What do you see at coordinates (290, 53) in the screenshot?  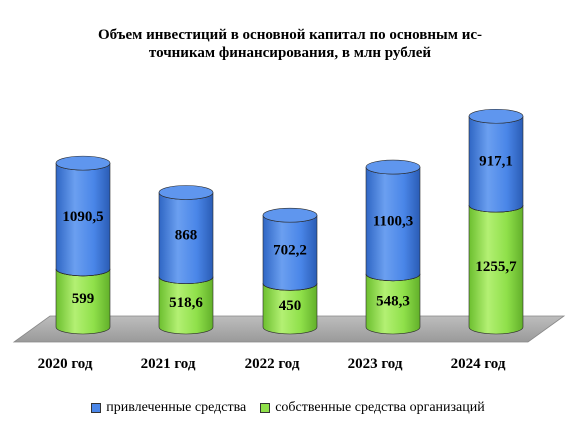 I see `chart-title-line-2: точникам финансирования, в млн рублей` at bounding box center [290, 53].